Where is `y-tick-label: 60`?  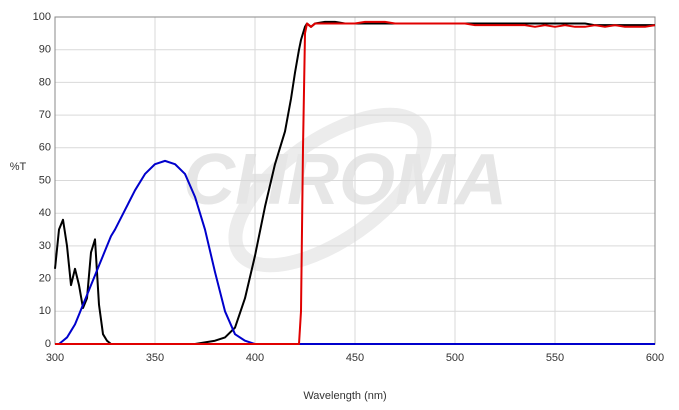
y-tick-label: 60 is located at coordinates (45, 148).